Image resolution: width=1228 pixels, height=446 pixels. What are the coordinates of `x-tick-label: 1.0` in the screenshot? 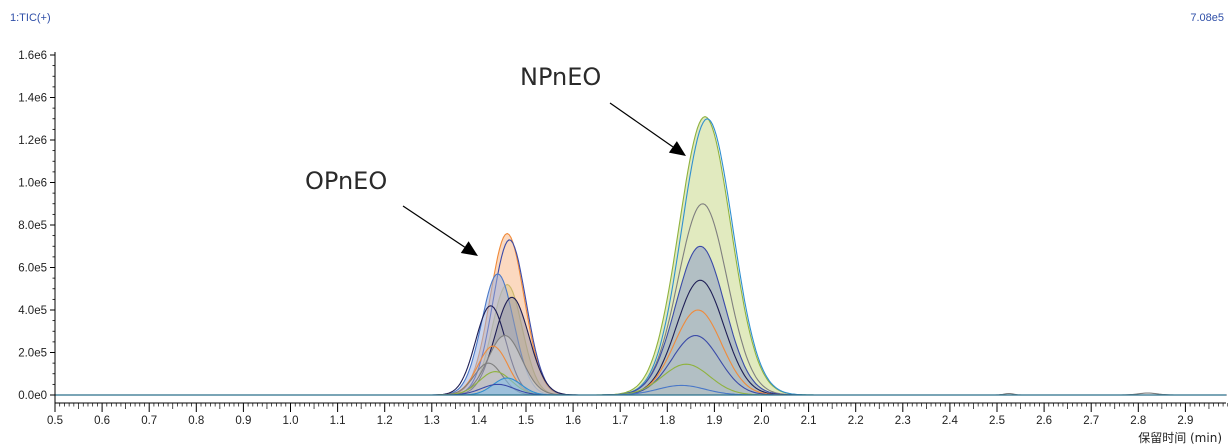 It's located at (291, 421).